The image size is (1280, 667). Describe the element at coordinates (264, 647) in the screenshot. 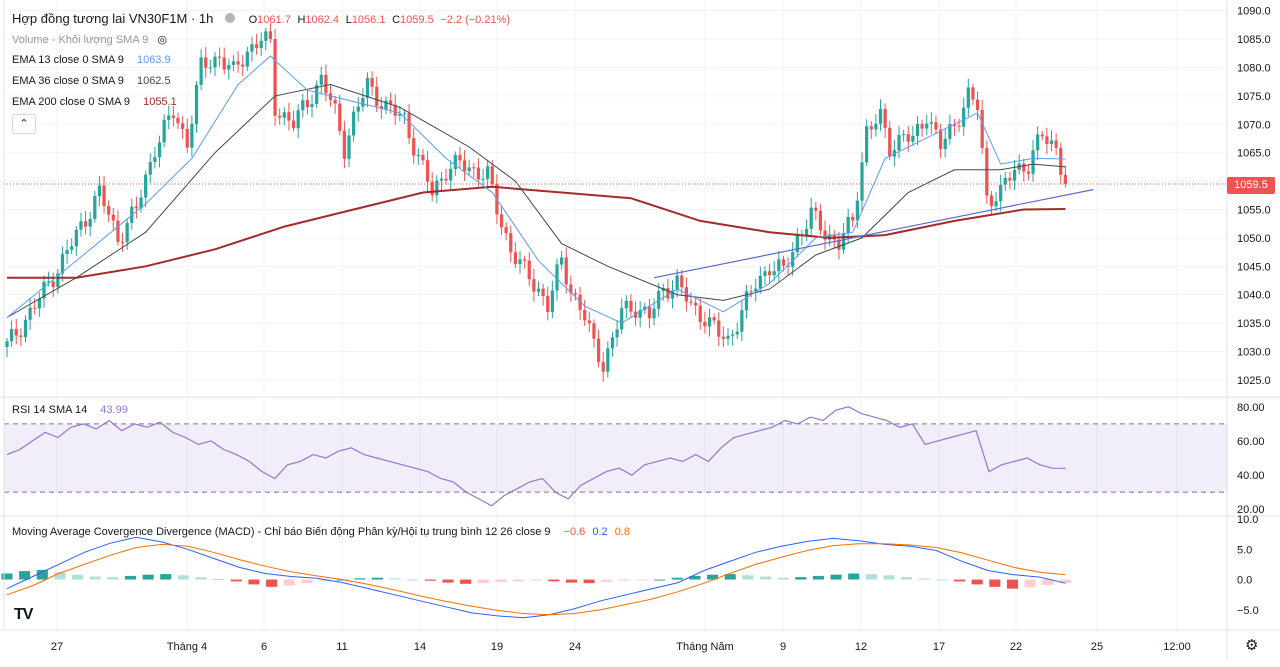

I see `x-tick-label: 6` at that location.